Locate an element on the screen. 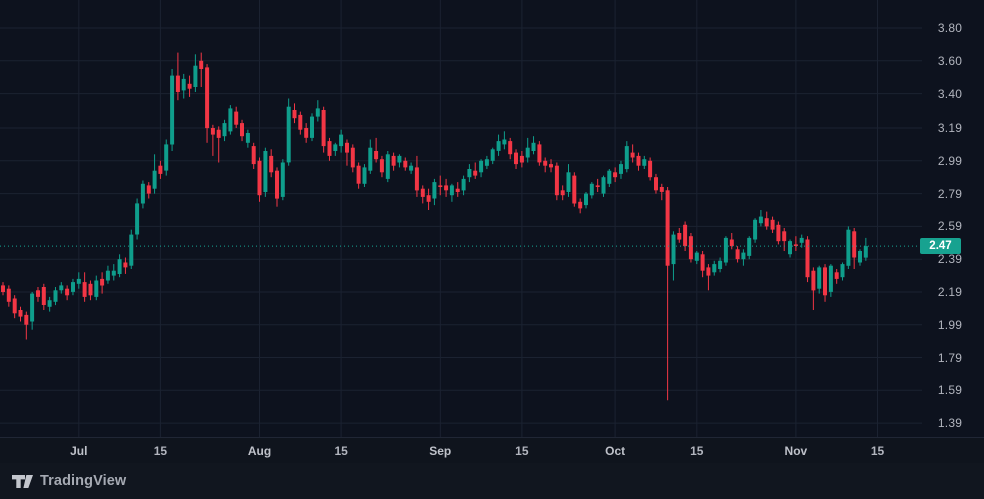 The height and width of the screenshot is (499, 984). last-price-badge: 2.47 is located at coordinates (940, 246).